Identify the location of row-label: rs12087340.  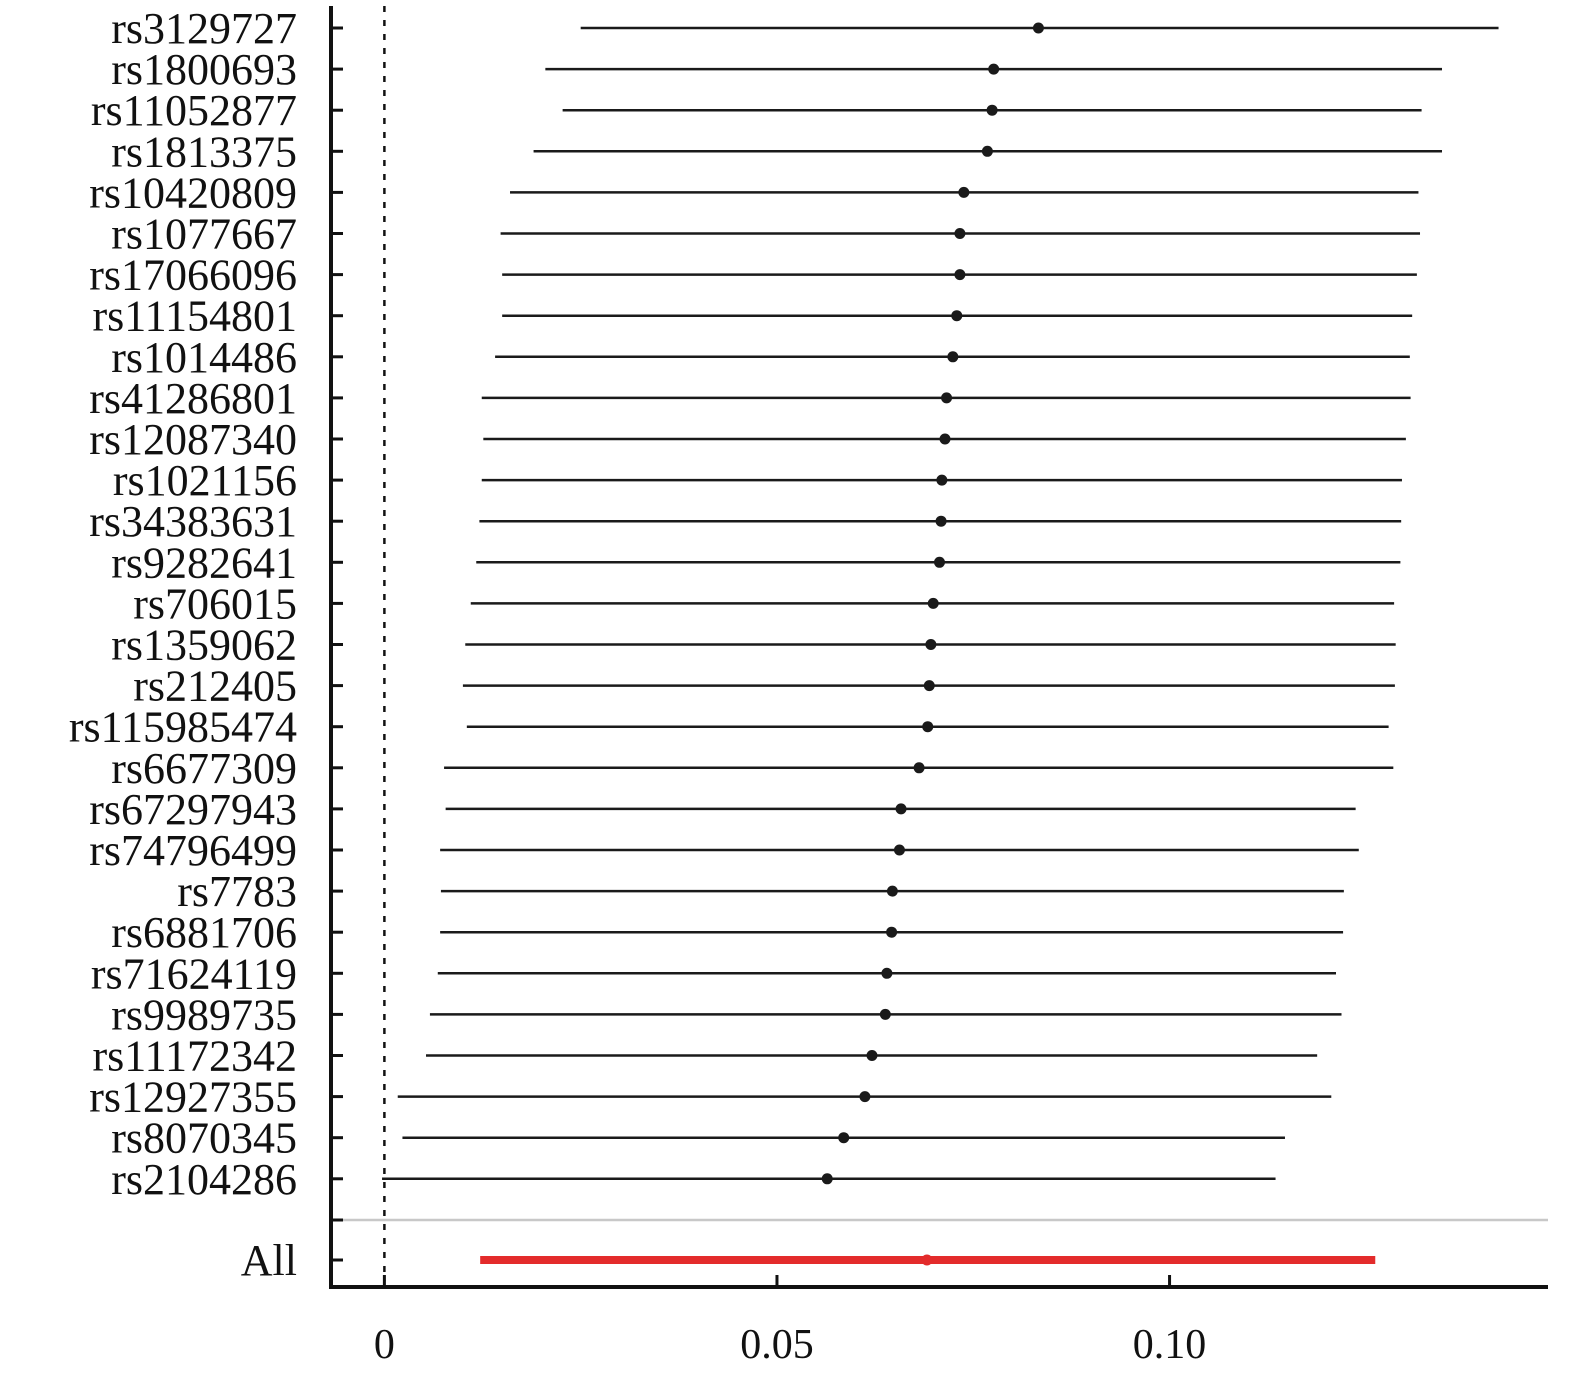
(193, 439).